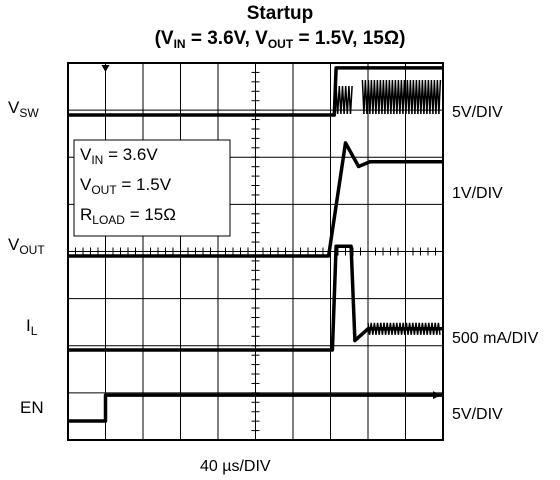 The width and height of the screenshot is (560, 480). I want to click on annotation-vout: VOUT = 1.5V, so click(126, 186).